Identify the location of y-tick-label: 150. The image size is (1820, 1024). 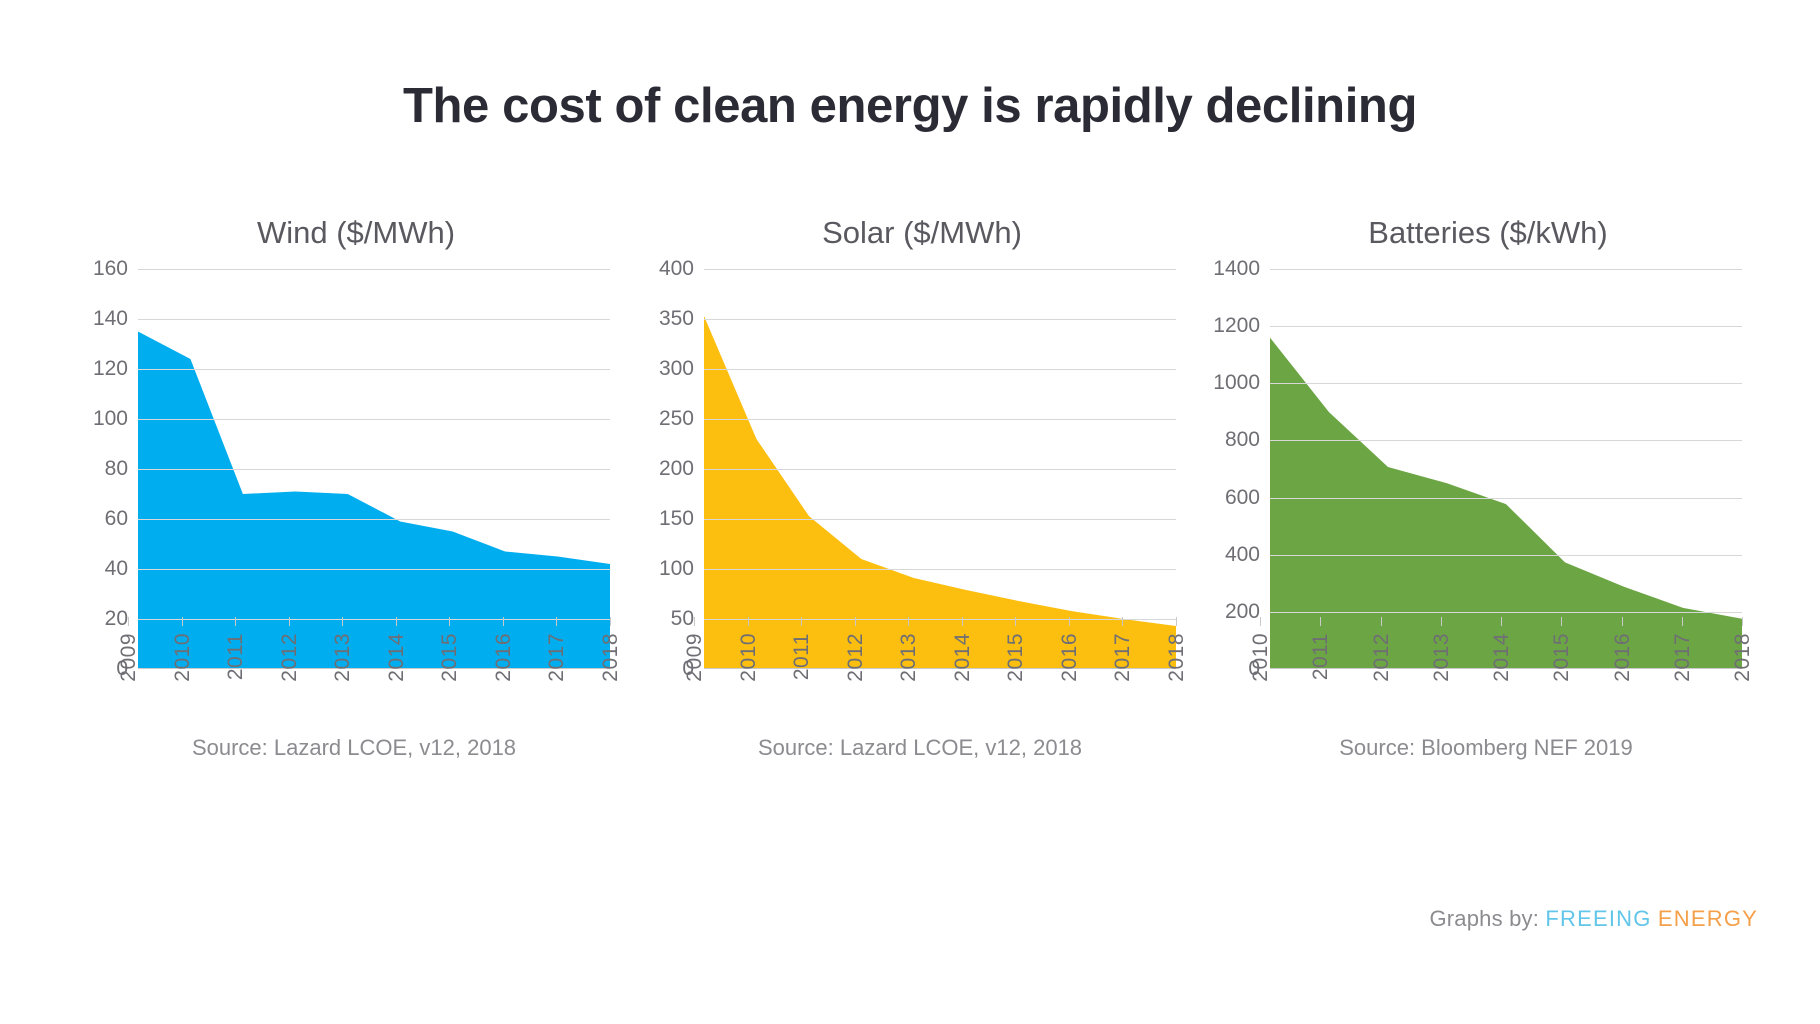
(676, 518).